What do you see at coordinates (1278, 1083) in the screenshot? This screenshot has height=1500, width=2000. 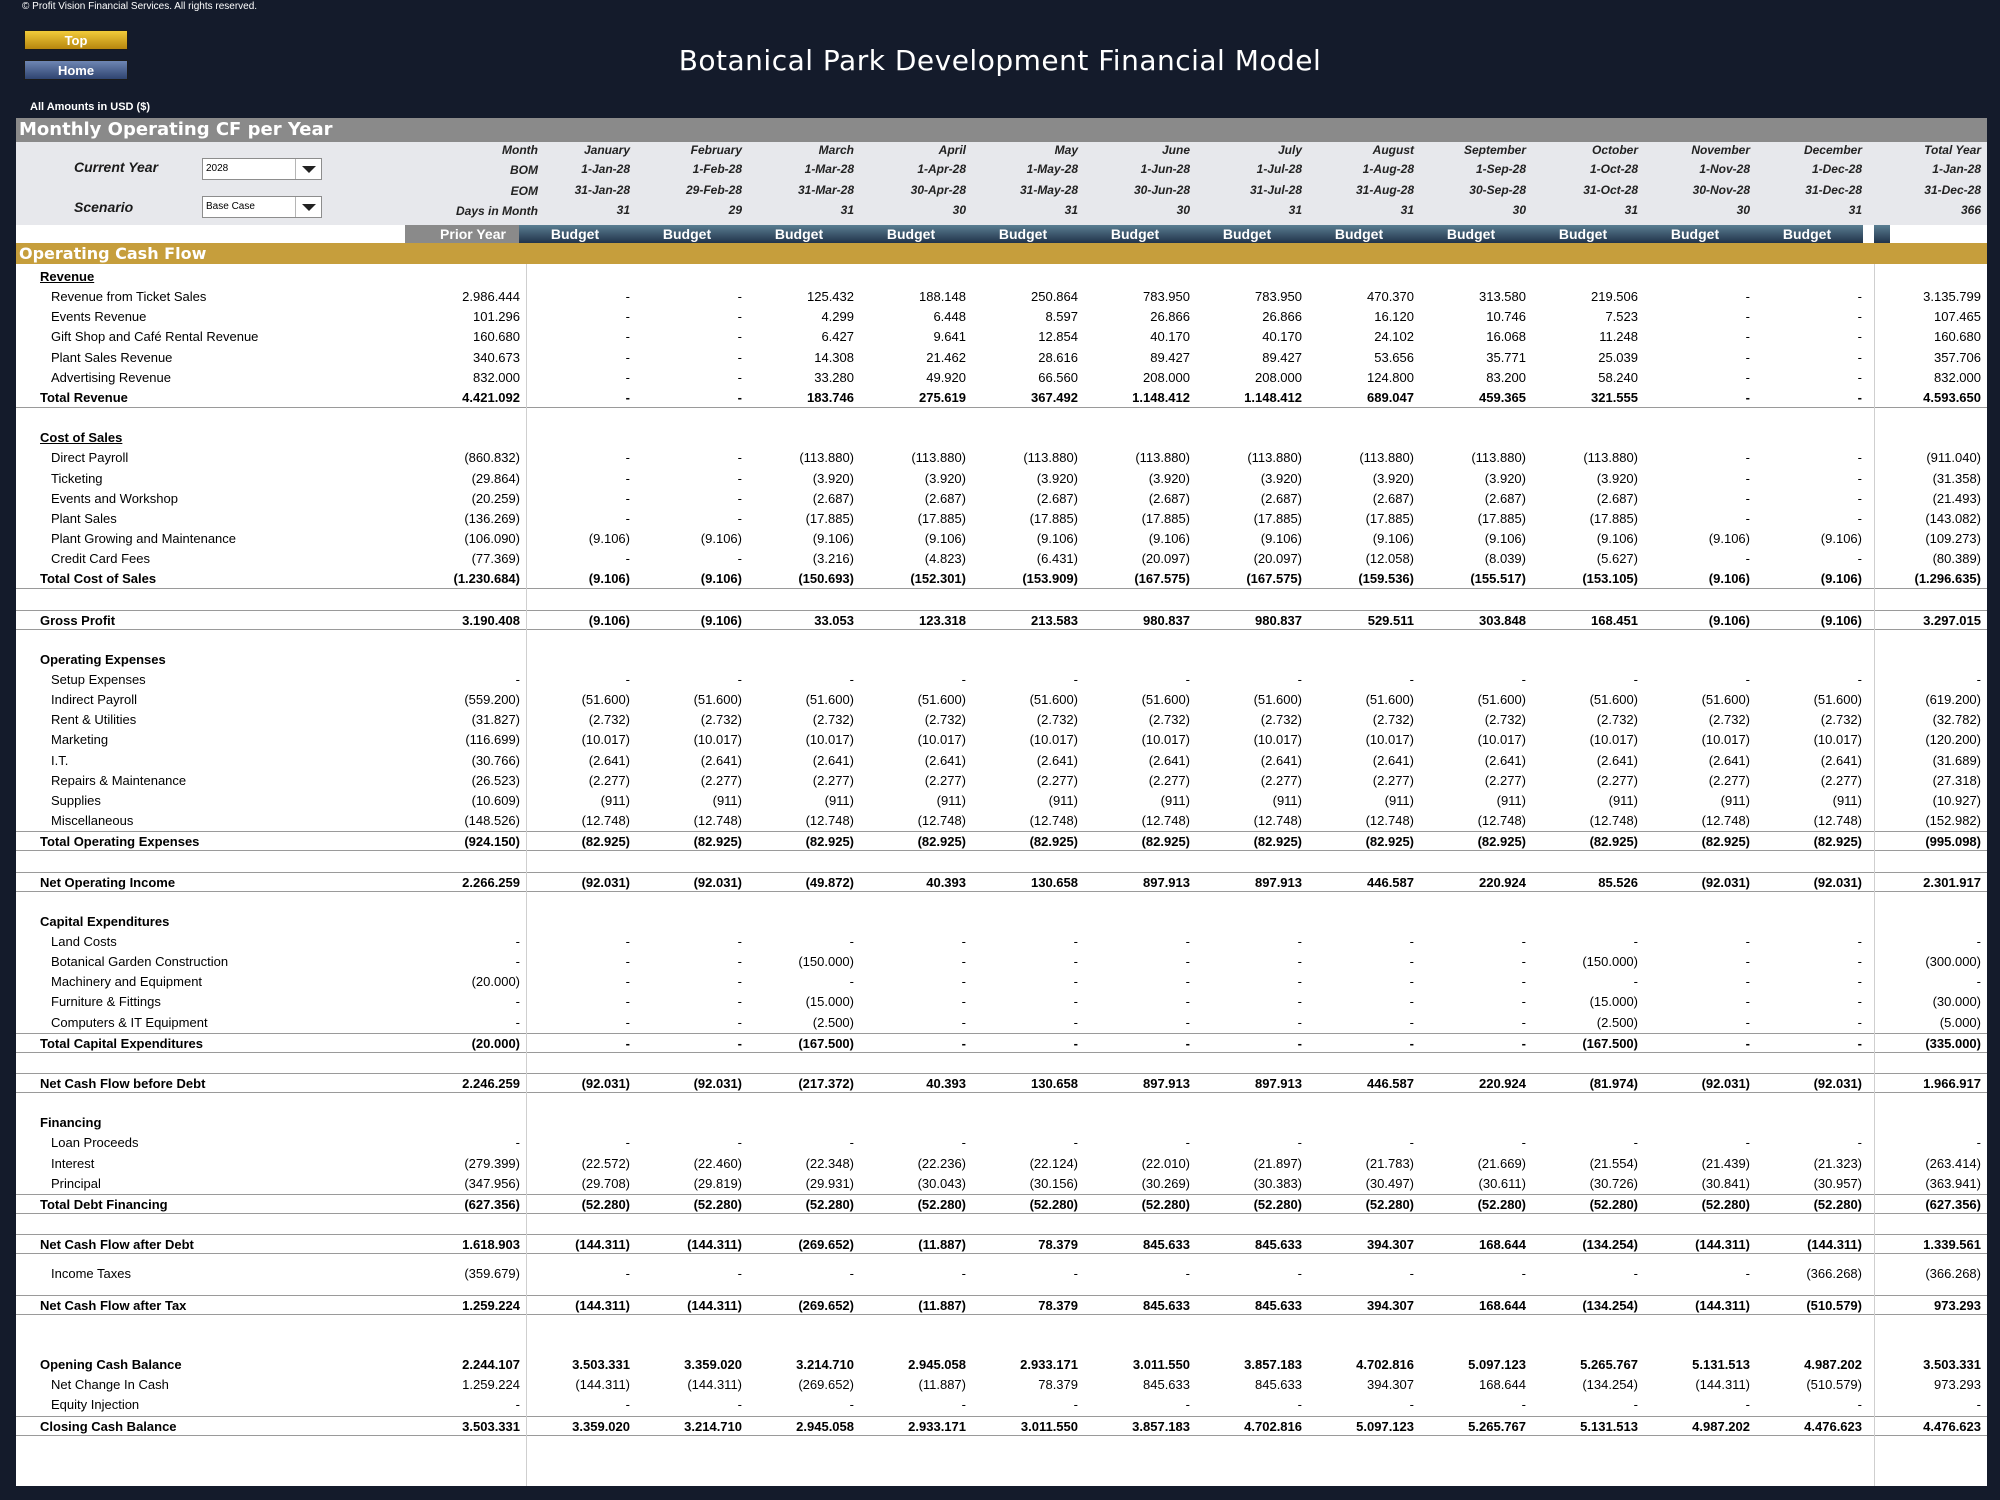 I see `value-cell: 897.913` at bounding box center [1278, 1083].